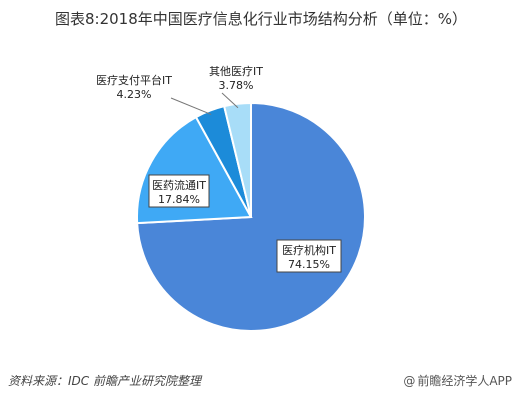 This screenshot has width=522, height=401. I want to click on slice-label-other-medical-it: 其他医疗IT, so click(236, 71).